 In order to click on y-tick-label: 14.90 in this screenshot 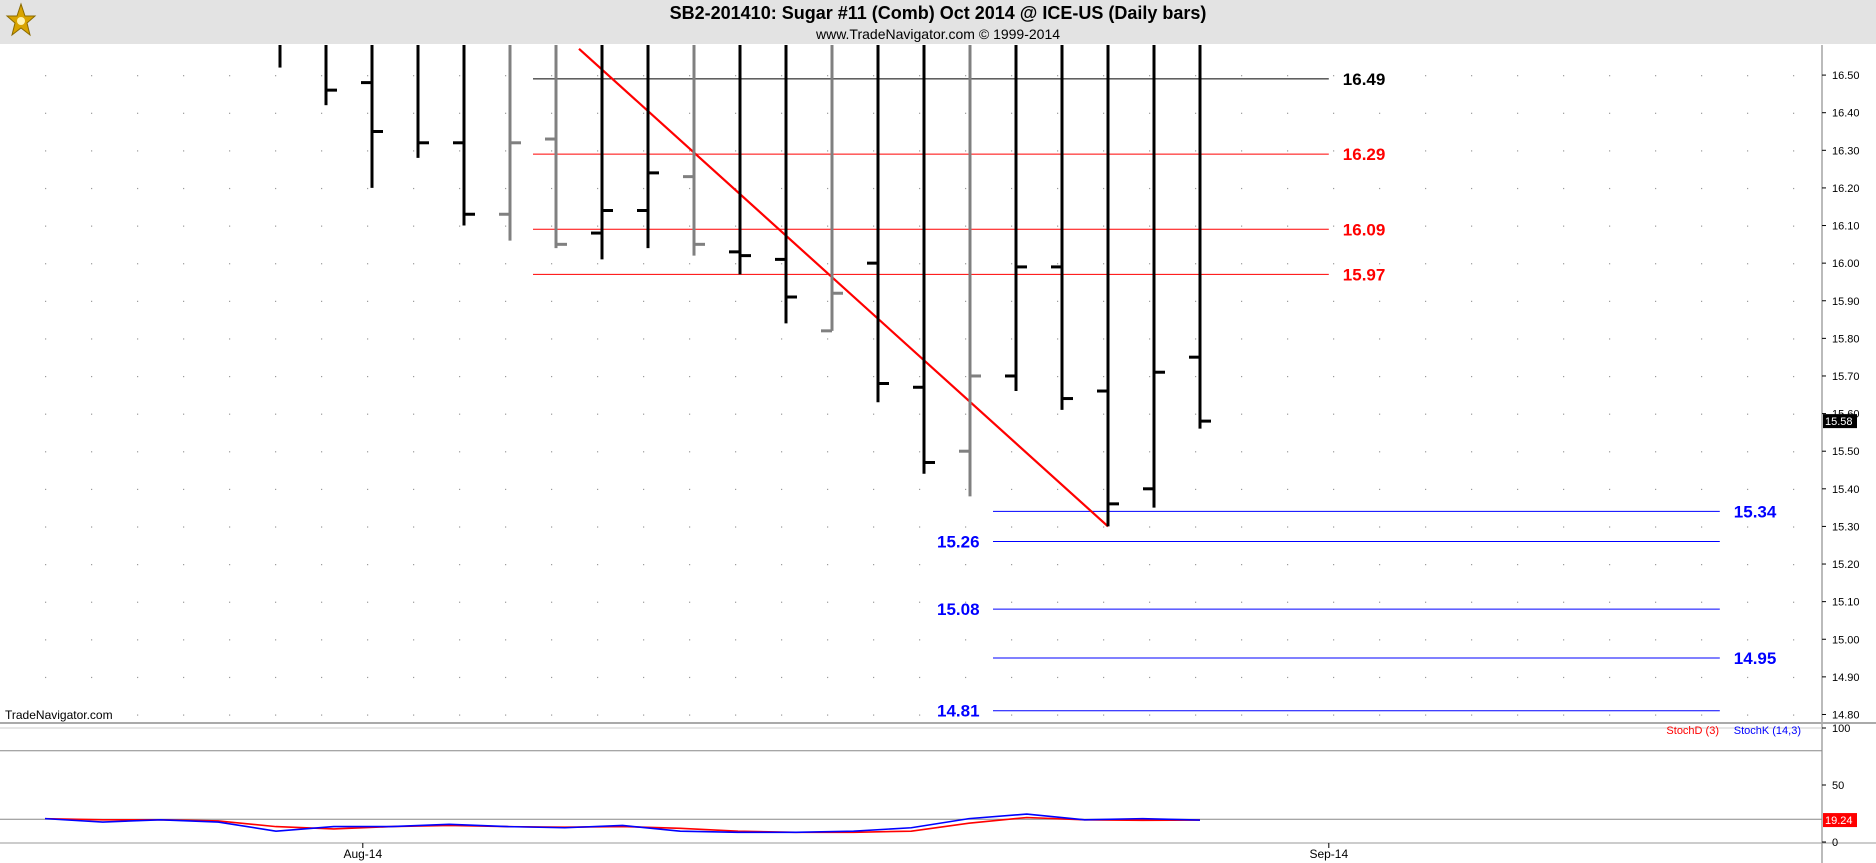, I will do `click(1846, 678)`.